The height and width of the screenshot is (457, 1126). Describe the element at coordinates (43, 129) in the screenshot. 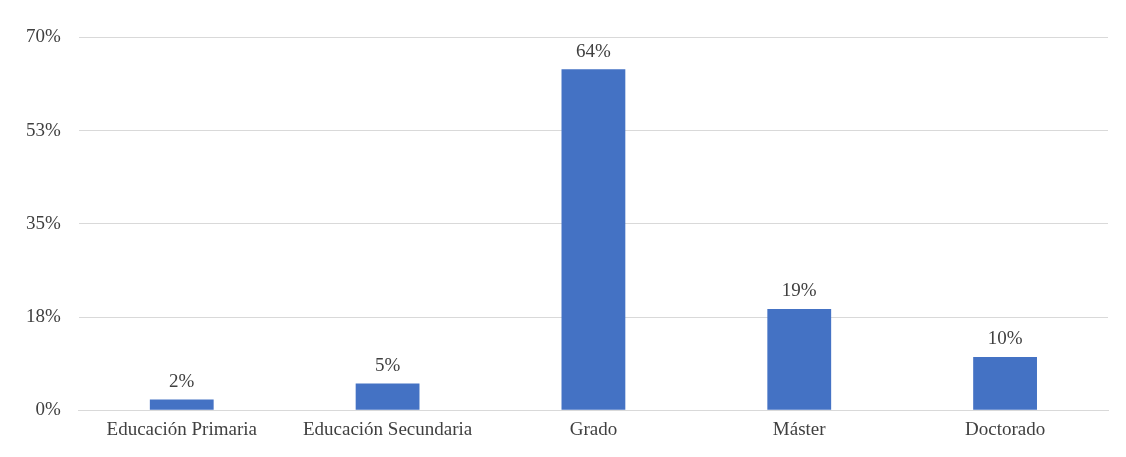

I see `y-tick-label: 53%` at that location.